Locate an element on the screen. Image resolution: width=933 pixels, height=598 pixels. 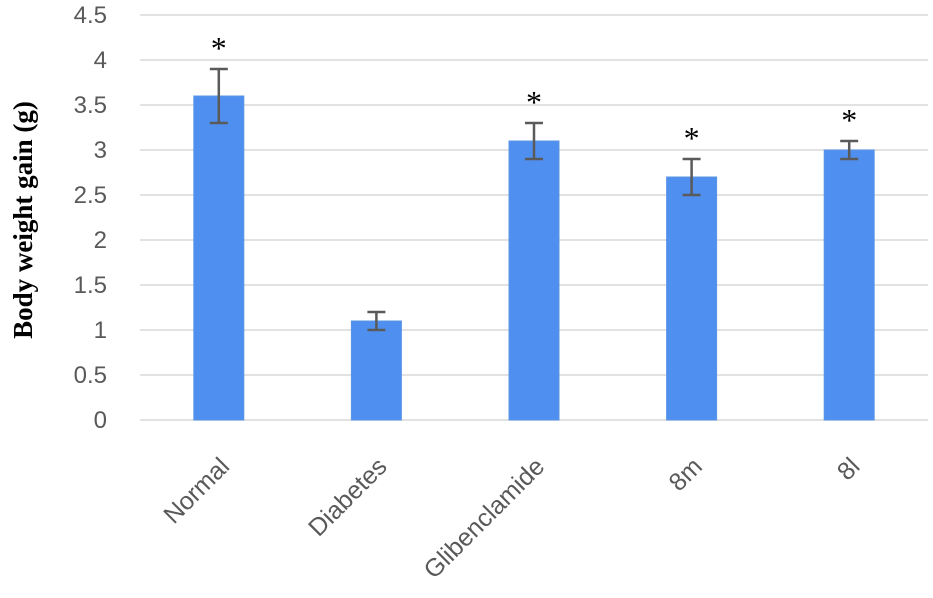
bar-8m is located at coordinates (692, 298).